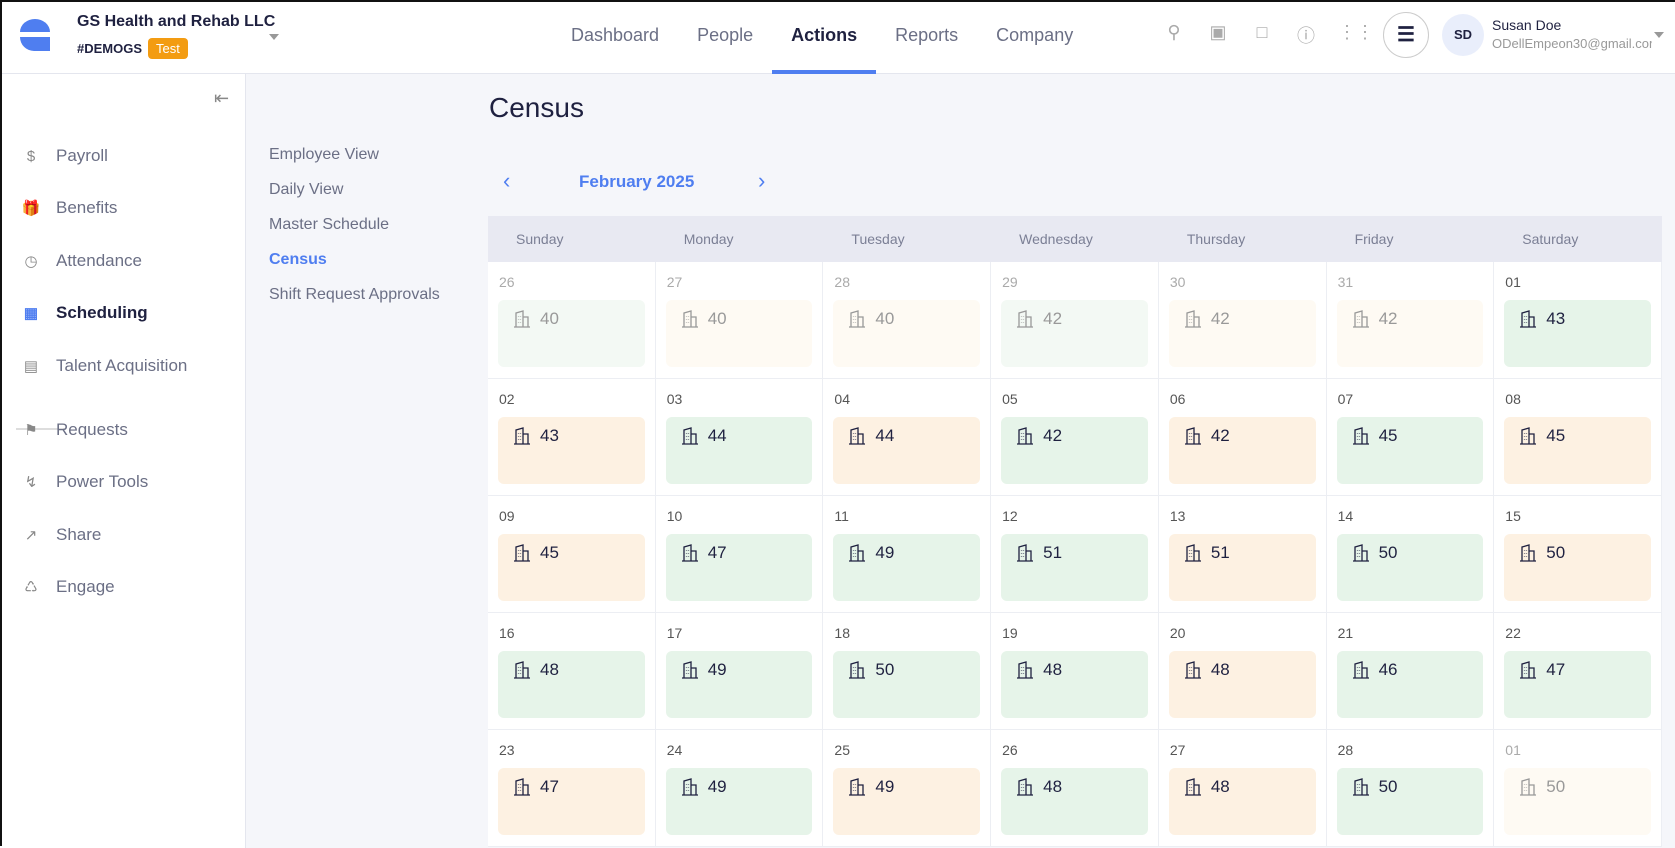  Describe the element at coordinates (81, 261) in the screenshot. I see `sidebar-item-attendance: ◷ Attendance` at that location.